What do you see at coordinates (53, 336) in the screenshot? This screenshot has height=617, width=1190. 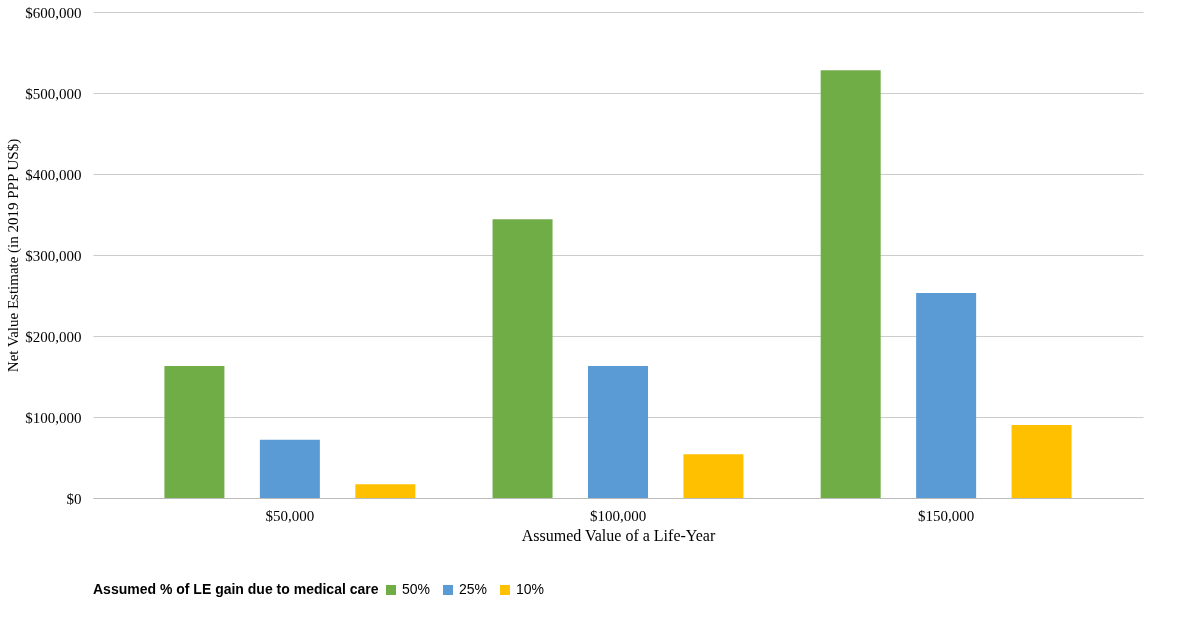 I see `y-tick-label: $200,000` at bounding box center [53, 336].